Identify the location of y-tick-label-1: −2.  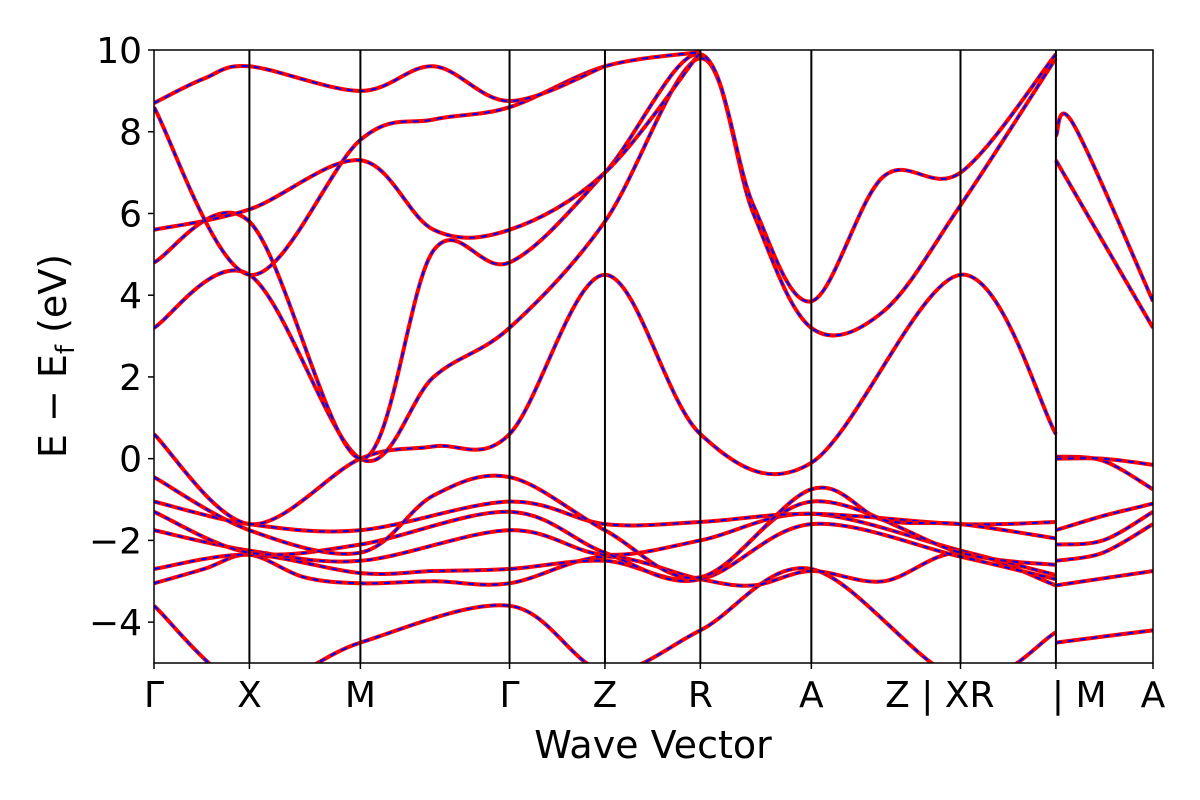
(115, 541).